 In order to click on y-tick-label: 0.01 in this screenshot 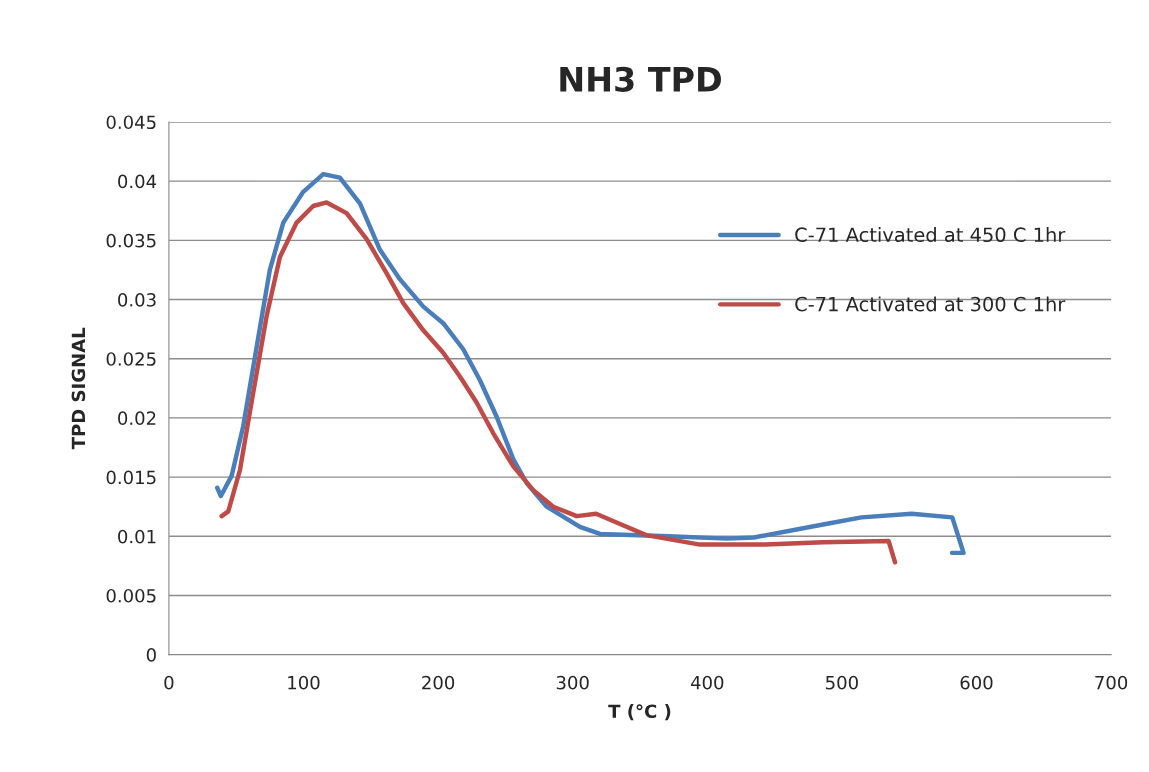, I will do `click(137, 536)`.